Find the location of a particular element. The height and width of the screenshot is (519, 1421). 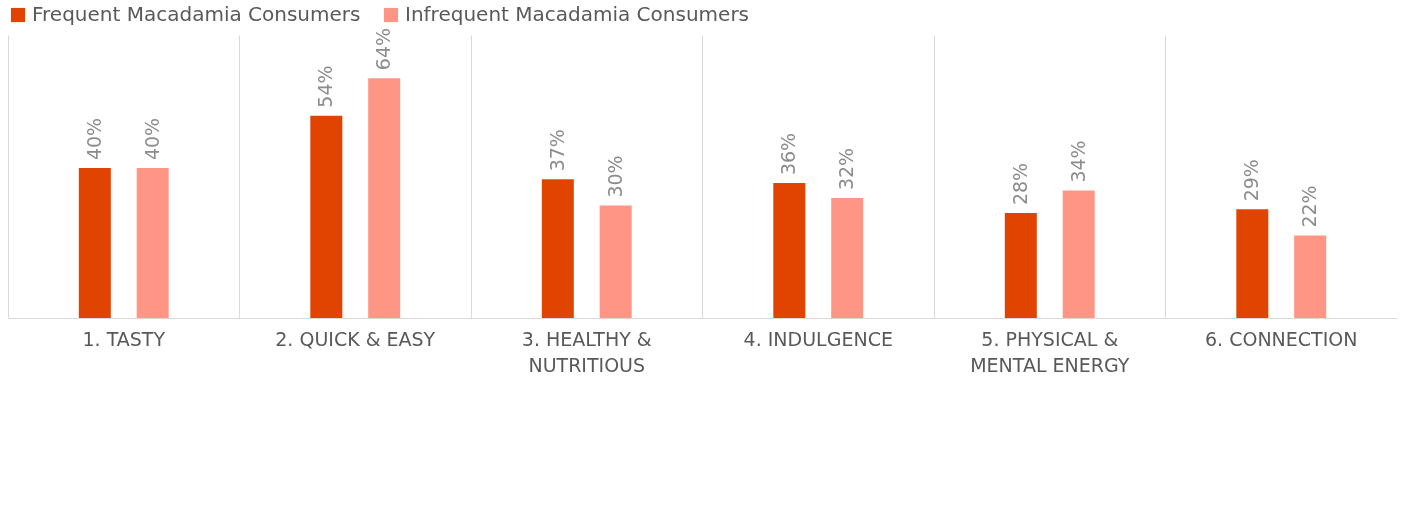

data-label: 32% is located at coordinates (846, 169).